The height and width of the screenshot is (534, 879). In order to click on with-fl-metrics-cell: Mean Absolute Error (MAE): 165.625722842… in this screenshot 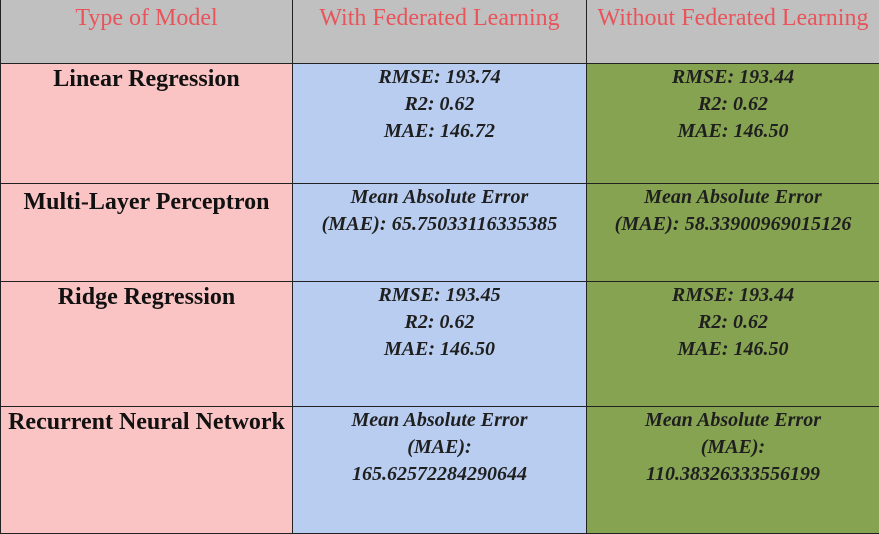, I will do `click(440, 469)`.